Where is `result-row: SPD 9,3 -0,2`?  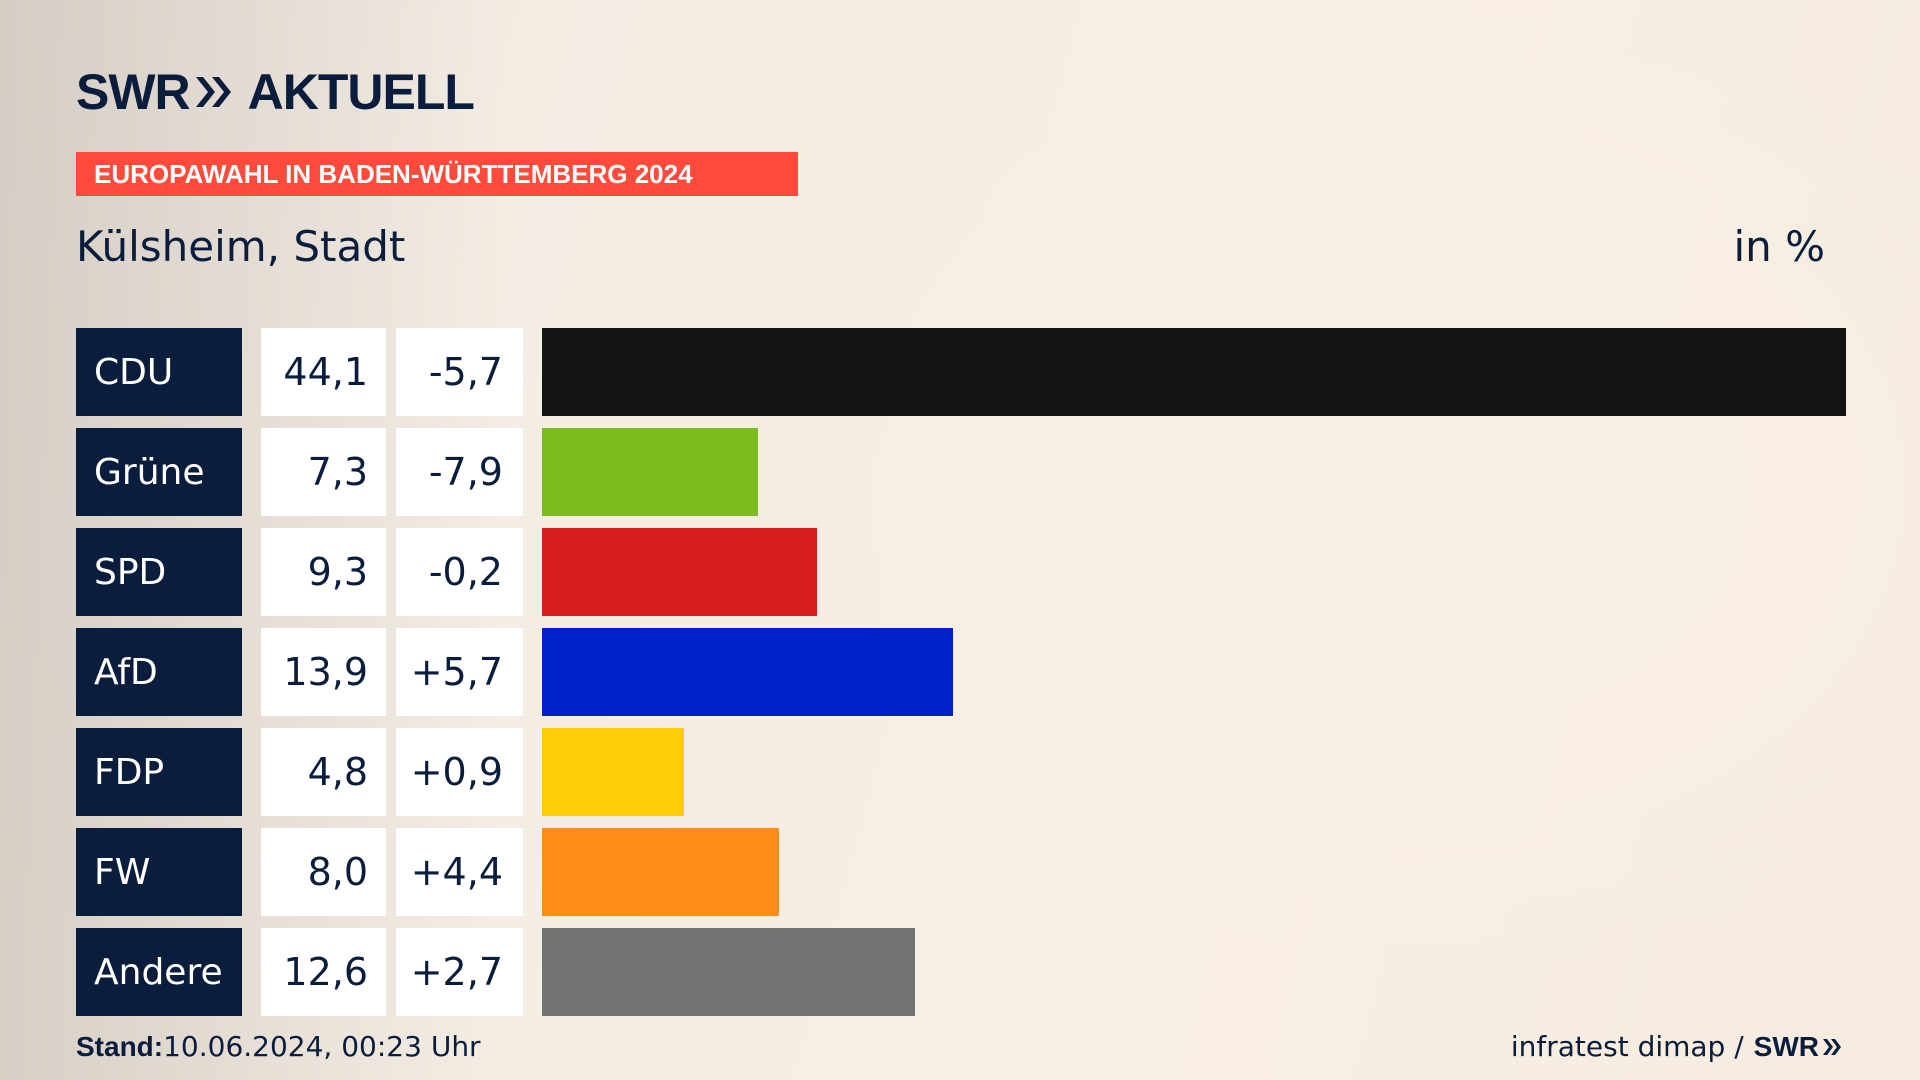 result-row: SPD 9,3 -0,2 is located at coordinates (961, 572).